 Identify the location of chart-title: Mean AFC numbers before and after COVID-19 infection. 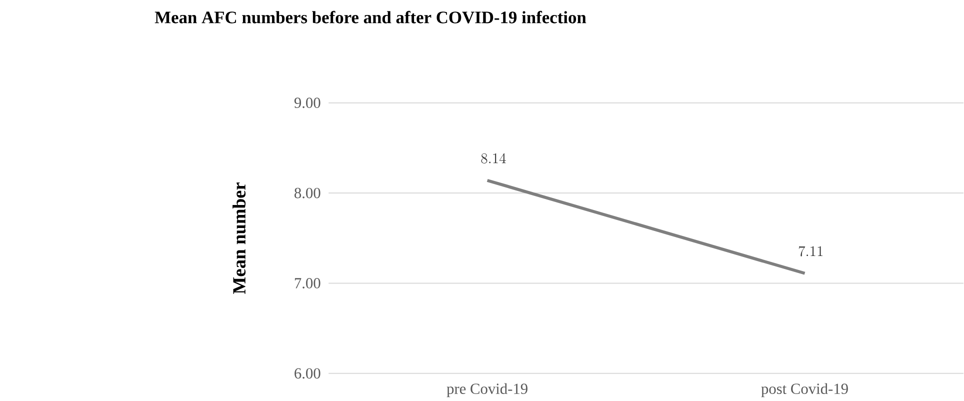
(370, 17).